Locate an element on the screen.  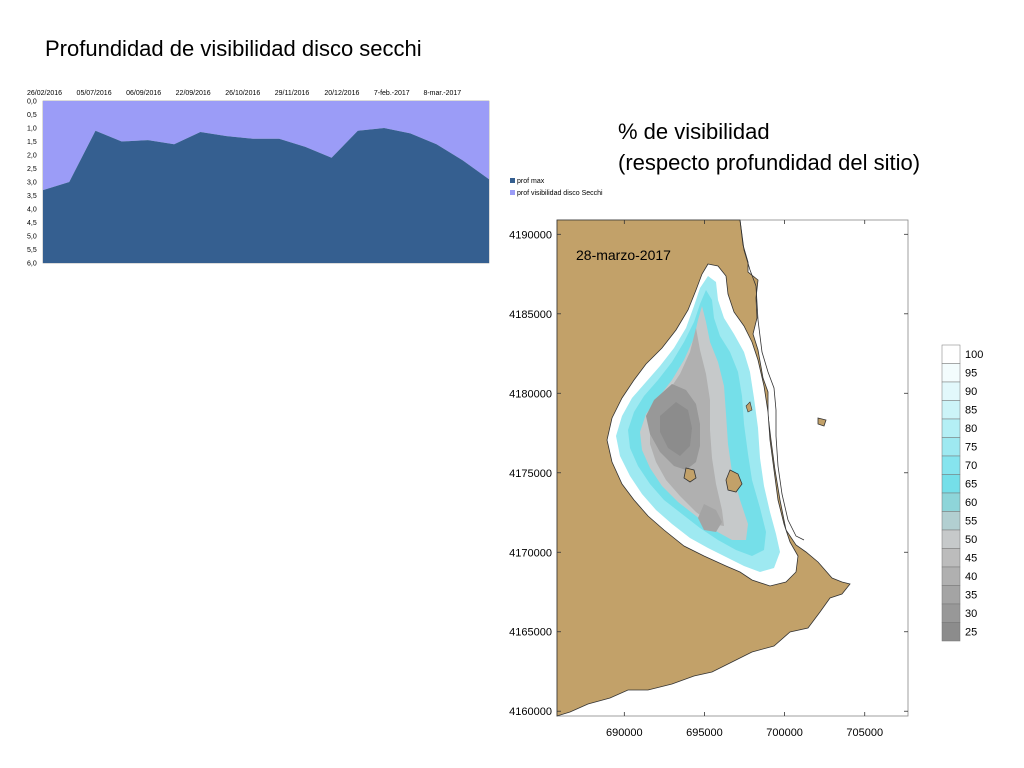
scale-label: 40 is located at coordinates (971, 577).